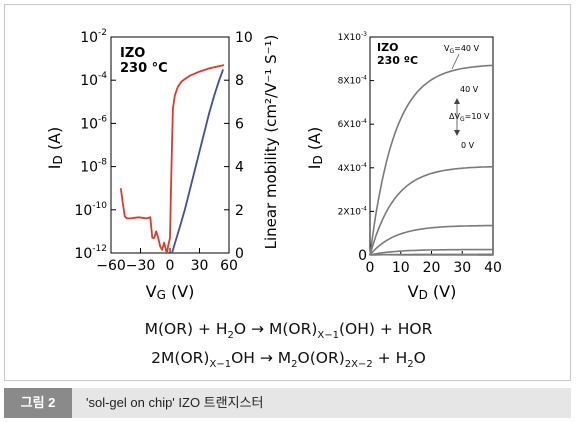 This screenshot has width=577, height=422. What do you see at coordinates (200, 266) in the screenshot?
I see `left-x-tick-label: 30` at bounding box center [200, 266].